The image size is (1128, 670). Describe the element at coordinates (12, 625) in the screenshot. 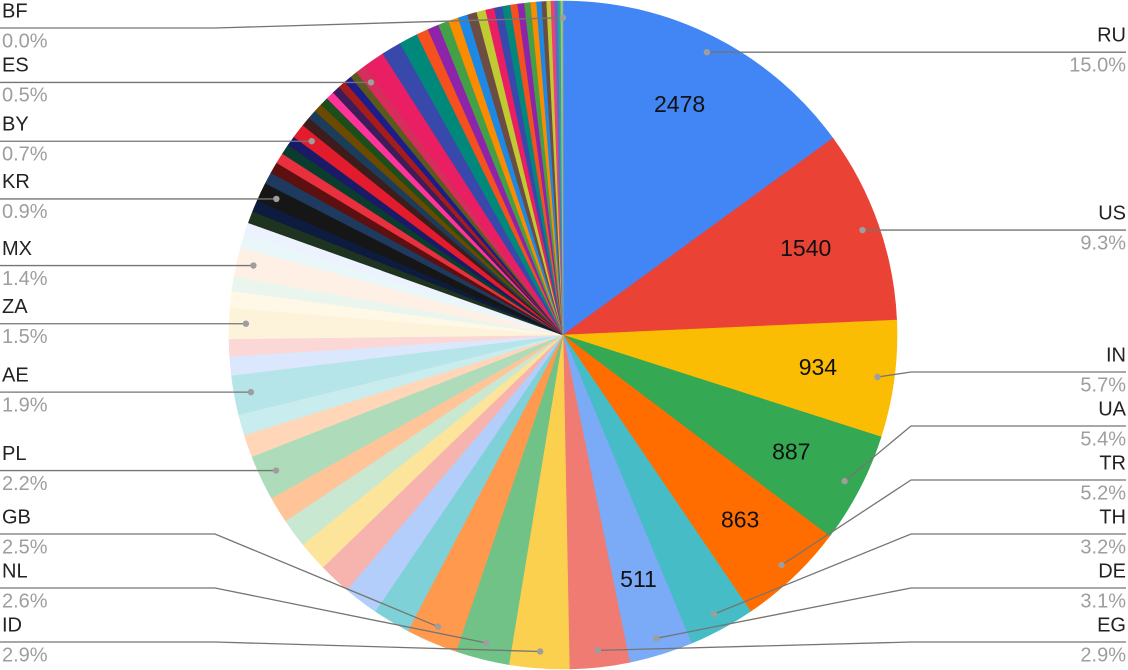

I see `slice-name-label: ID` at that location.